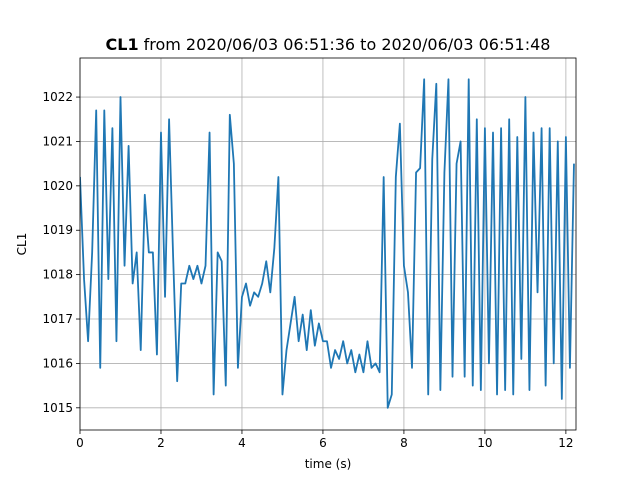  Describe the element at coordinates (57, 230) in the screenshot. I see `y-tick-label: 1019` at that location.